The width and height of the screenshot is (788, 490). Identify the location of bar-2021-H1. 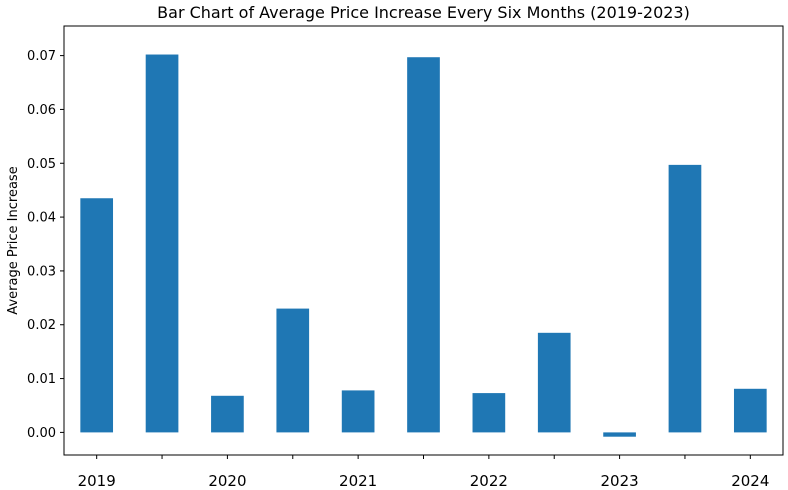
(358, 411).